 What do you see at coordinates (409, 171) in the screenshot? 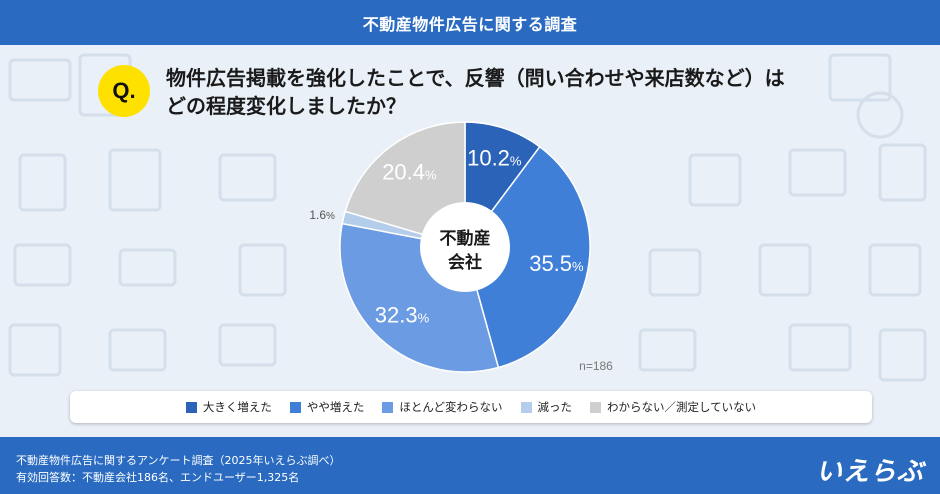
I see `slice-value-label: 20.4%` at bounding box center [409, 171].